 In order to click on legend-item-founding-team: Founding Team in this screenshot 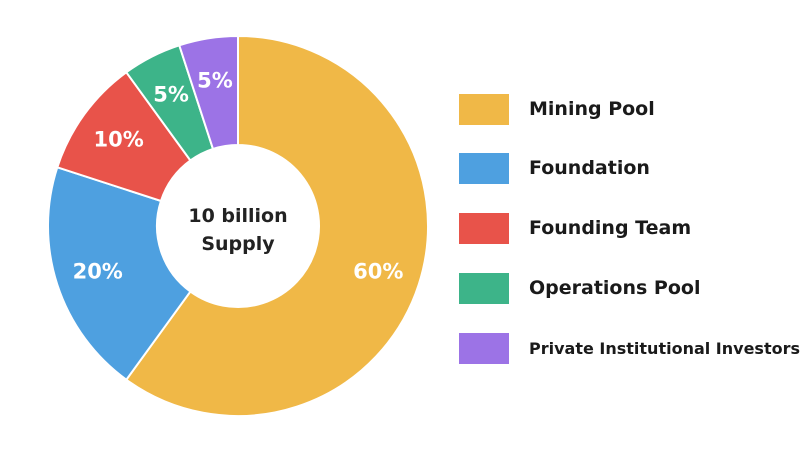, I will do `click(575, 228)`.